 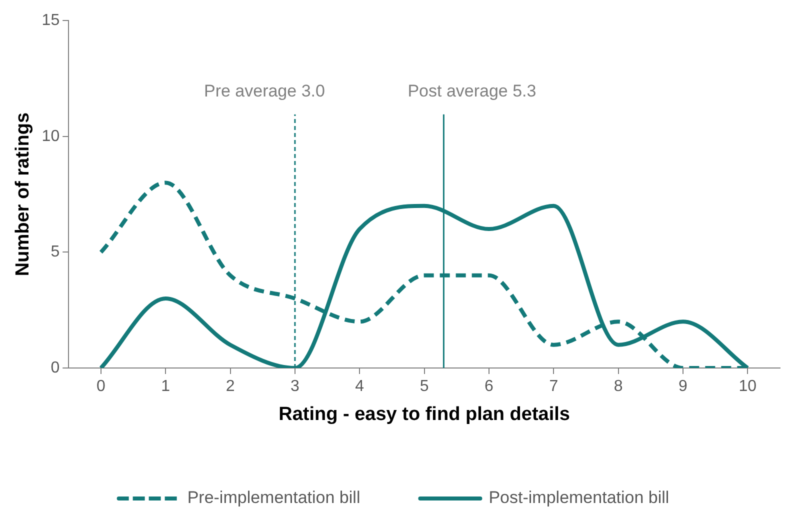 What do you see at coordinates (23, 194) in the screenshot?
I see `y-axis-title: Number of ratings` at bounding box center [23, 194].